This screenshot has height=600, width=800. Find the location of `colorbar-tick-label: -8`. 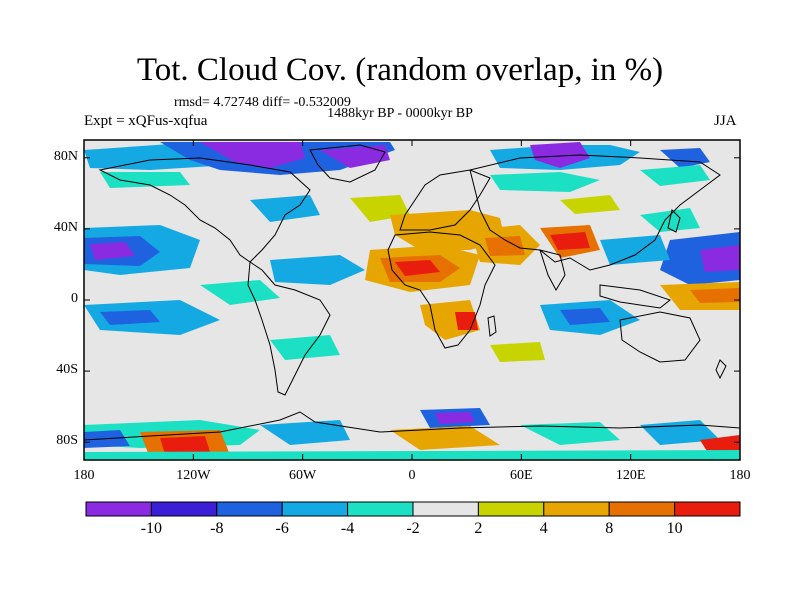

colorbar-tick-label: -8 is located at coordinates (217, 528).